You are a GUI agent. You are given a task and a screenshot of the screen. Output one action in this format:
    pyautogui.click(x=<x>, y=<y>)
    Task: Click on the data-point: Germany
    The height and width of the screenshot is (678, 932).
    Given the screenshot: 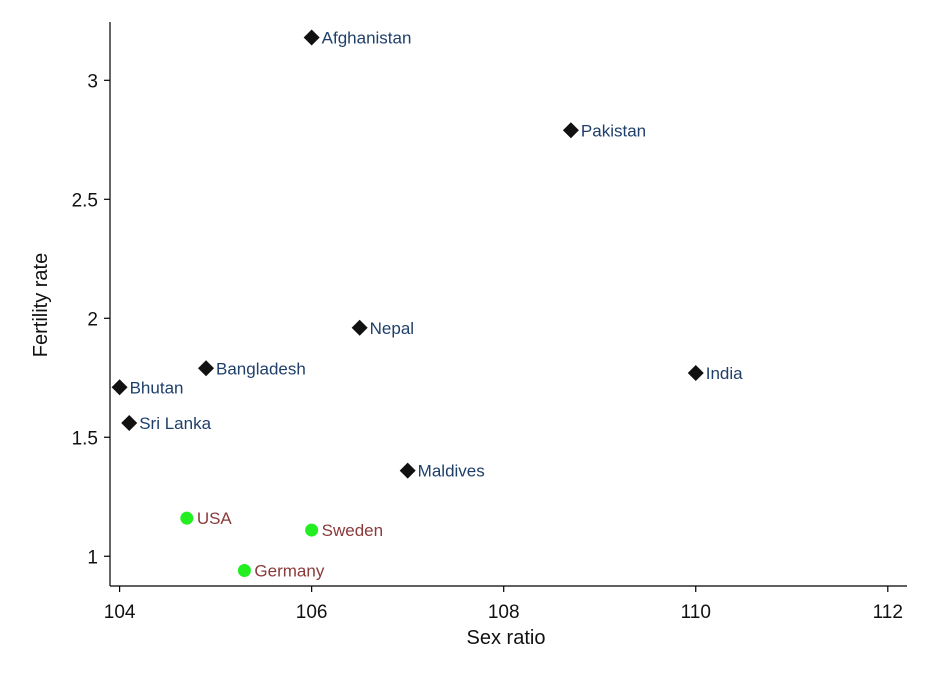 What is the action you would take?
    pyautogui.click(x=281, y=571)
    